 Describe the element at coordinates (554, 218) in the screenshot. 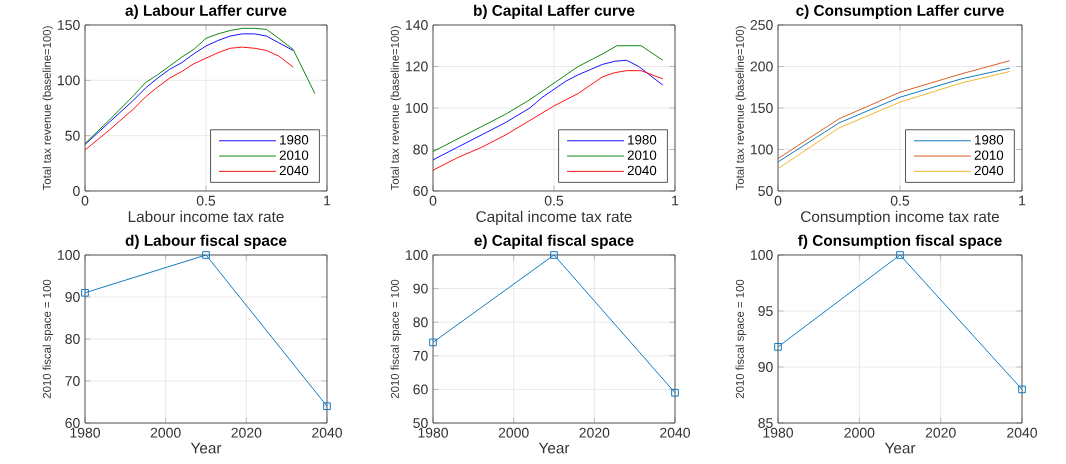

I see `x-axis-title: Capital income tax rate` at that location.